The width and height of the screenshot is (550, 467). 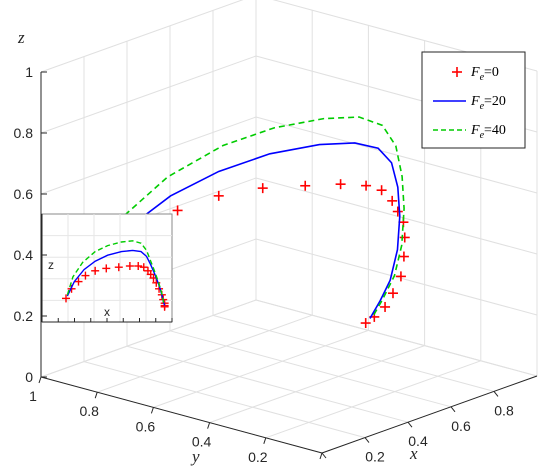 What do you see at coordinates (413, 453) in the screenshot?
I see `x-axis-label: x` at bounding box center [413, 453].